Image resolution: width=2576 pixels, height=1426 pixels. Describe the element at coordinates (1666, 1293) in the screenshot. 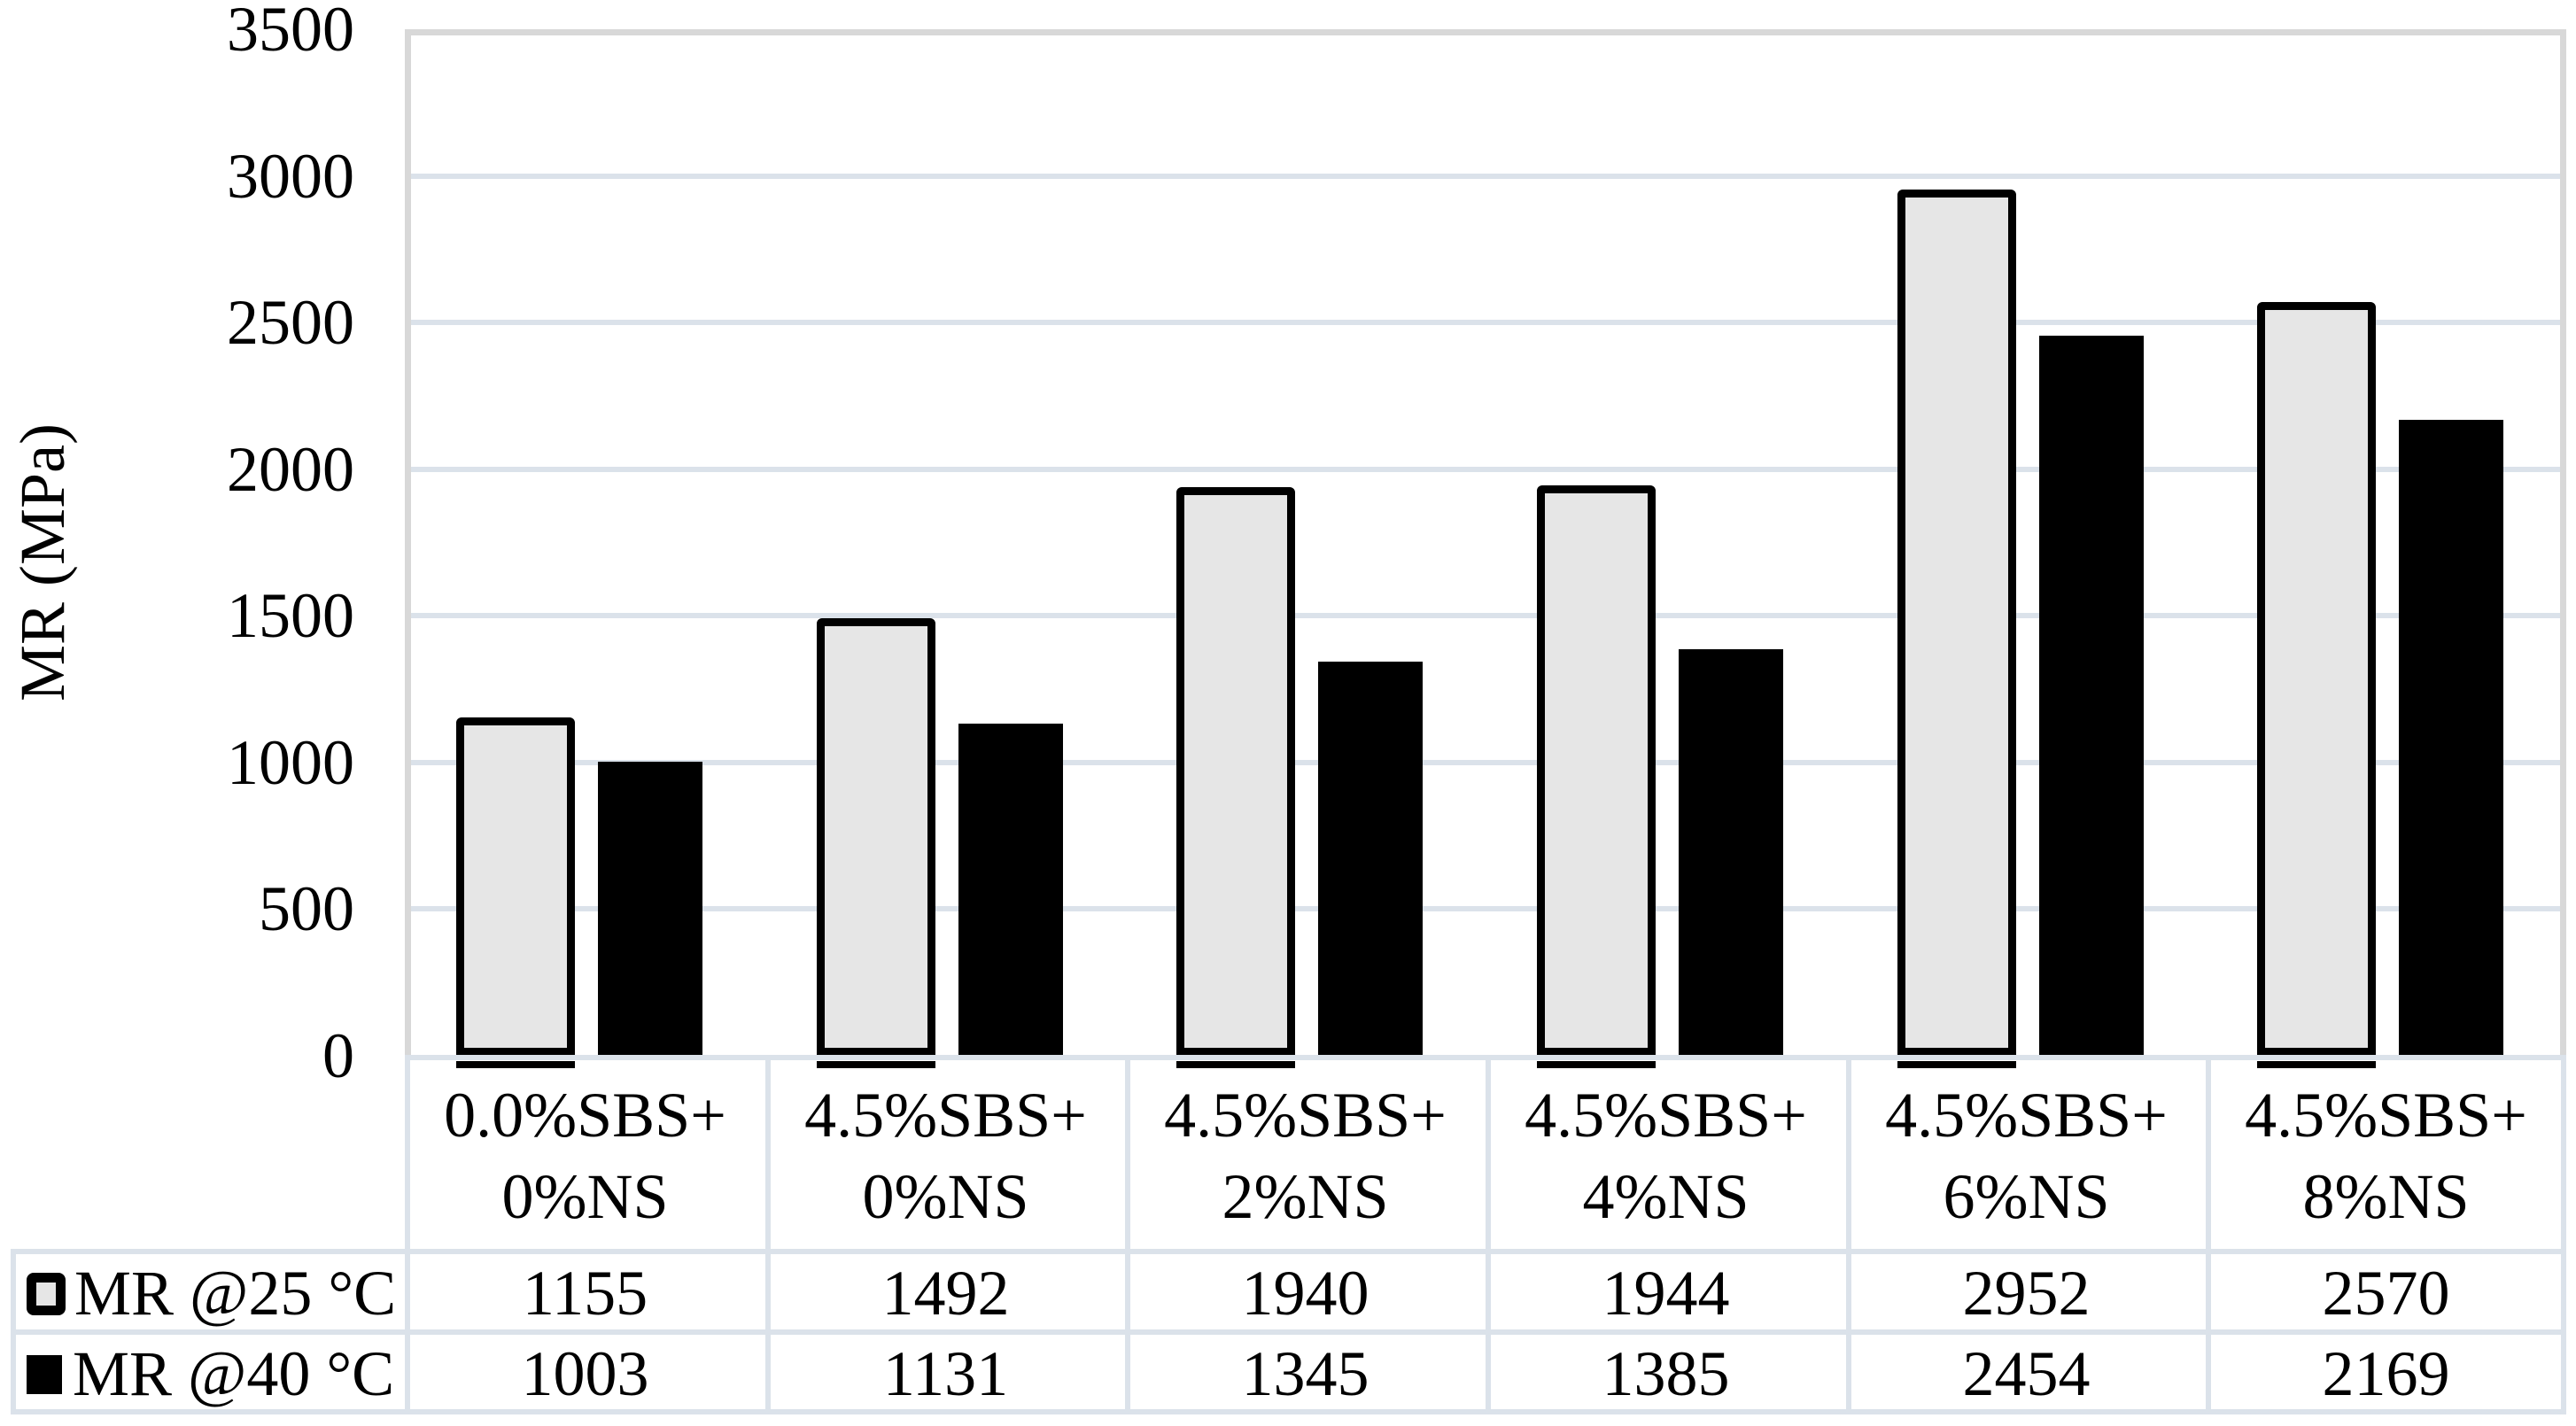

I see `value-cell: 1944` at that location.